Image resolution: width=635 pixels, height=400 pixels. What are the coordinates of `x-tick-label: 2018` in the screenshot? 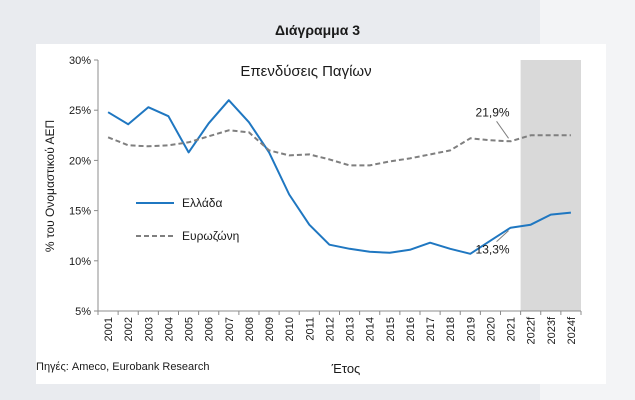 It's located at (451, 329).